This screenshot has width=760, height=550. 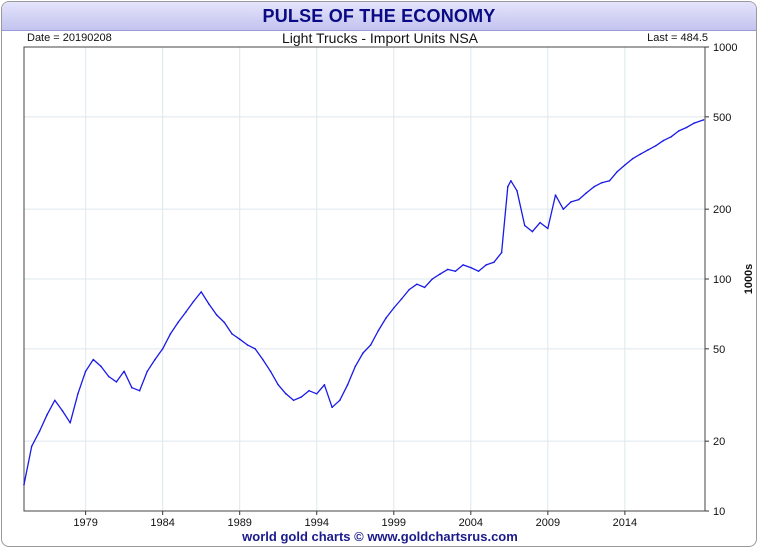 I want to click on y-tick-label: 20, so click(x=719, y=442).